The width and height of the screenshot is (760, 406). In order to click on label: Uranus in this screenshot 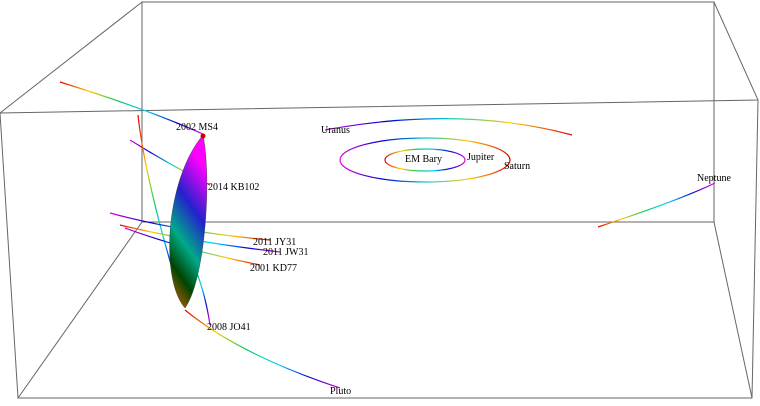, I will do `click(335, 130)`.